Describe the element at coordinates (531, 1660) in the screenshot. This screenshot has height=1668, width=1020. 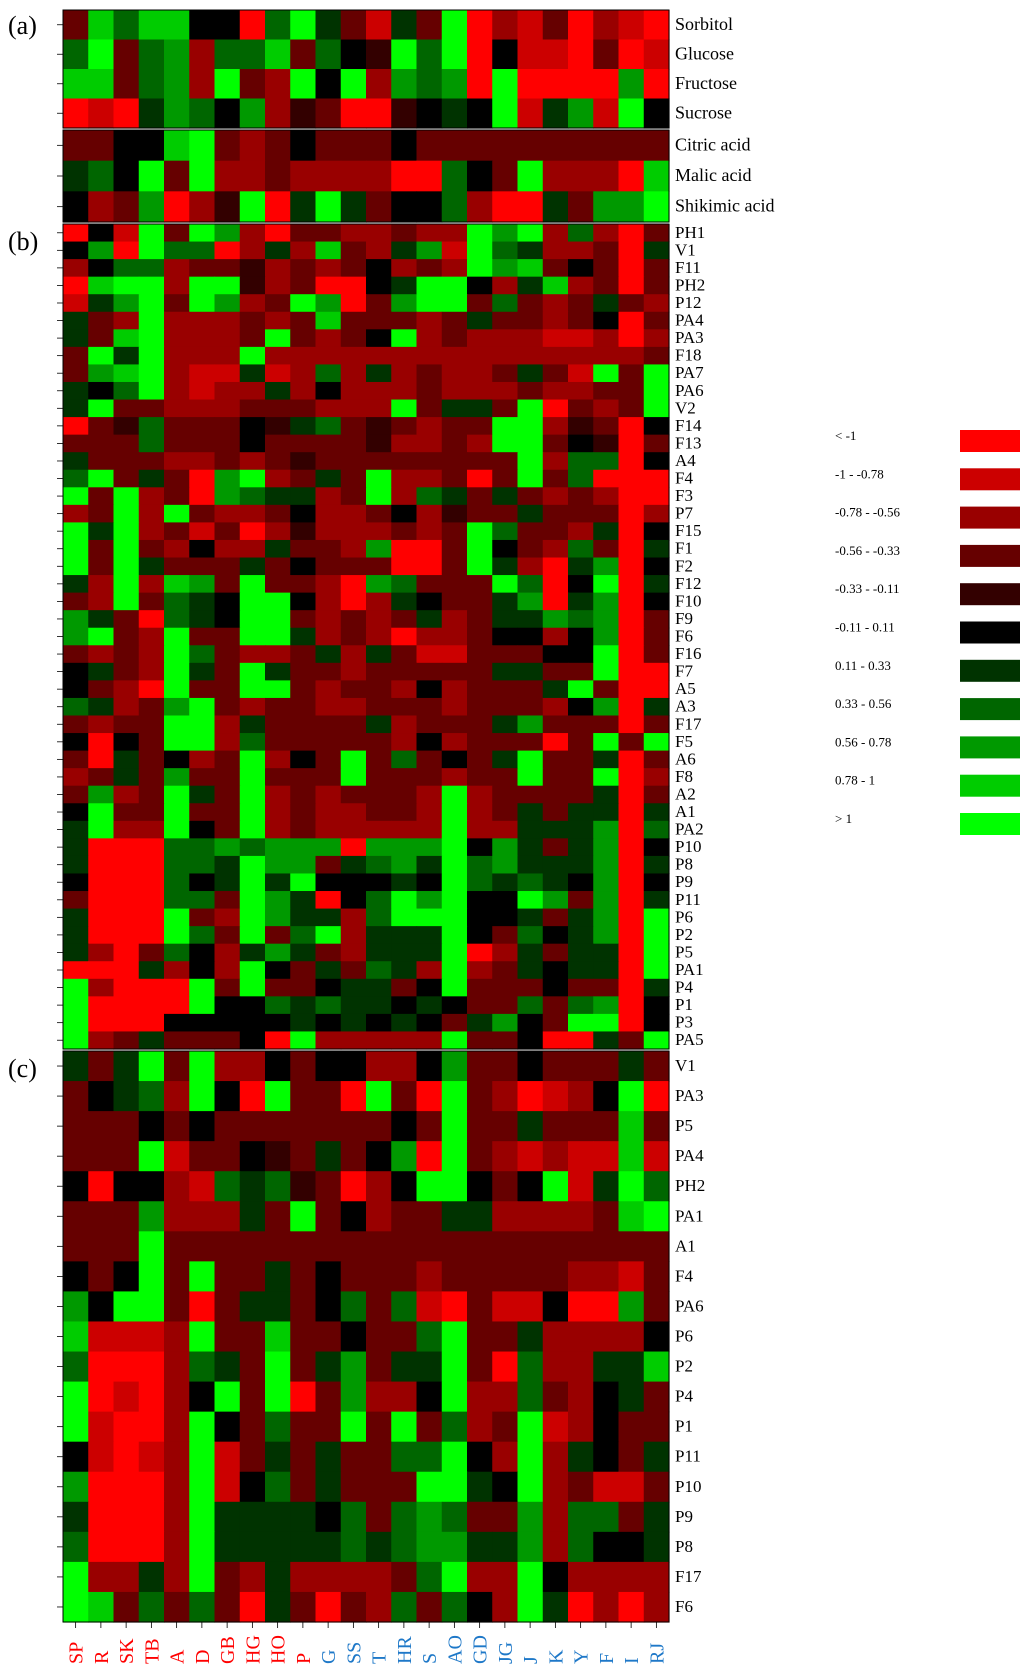
I see `column-label: J` at that location.